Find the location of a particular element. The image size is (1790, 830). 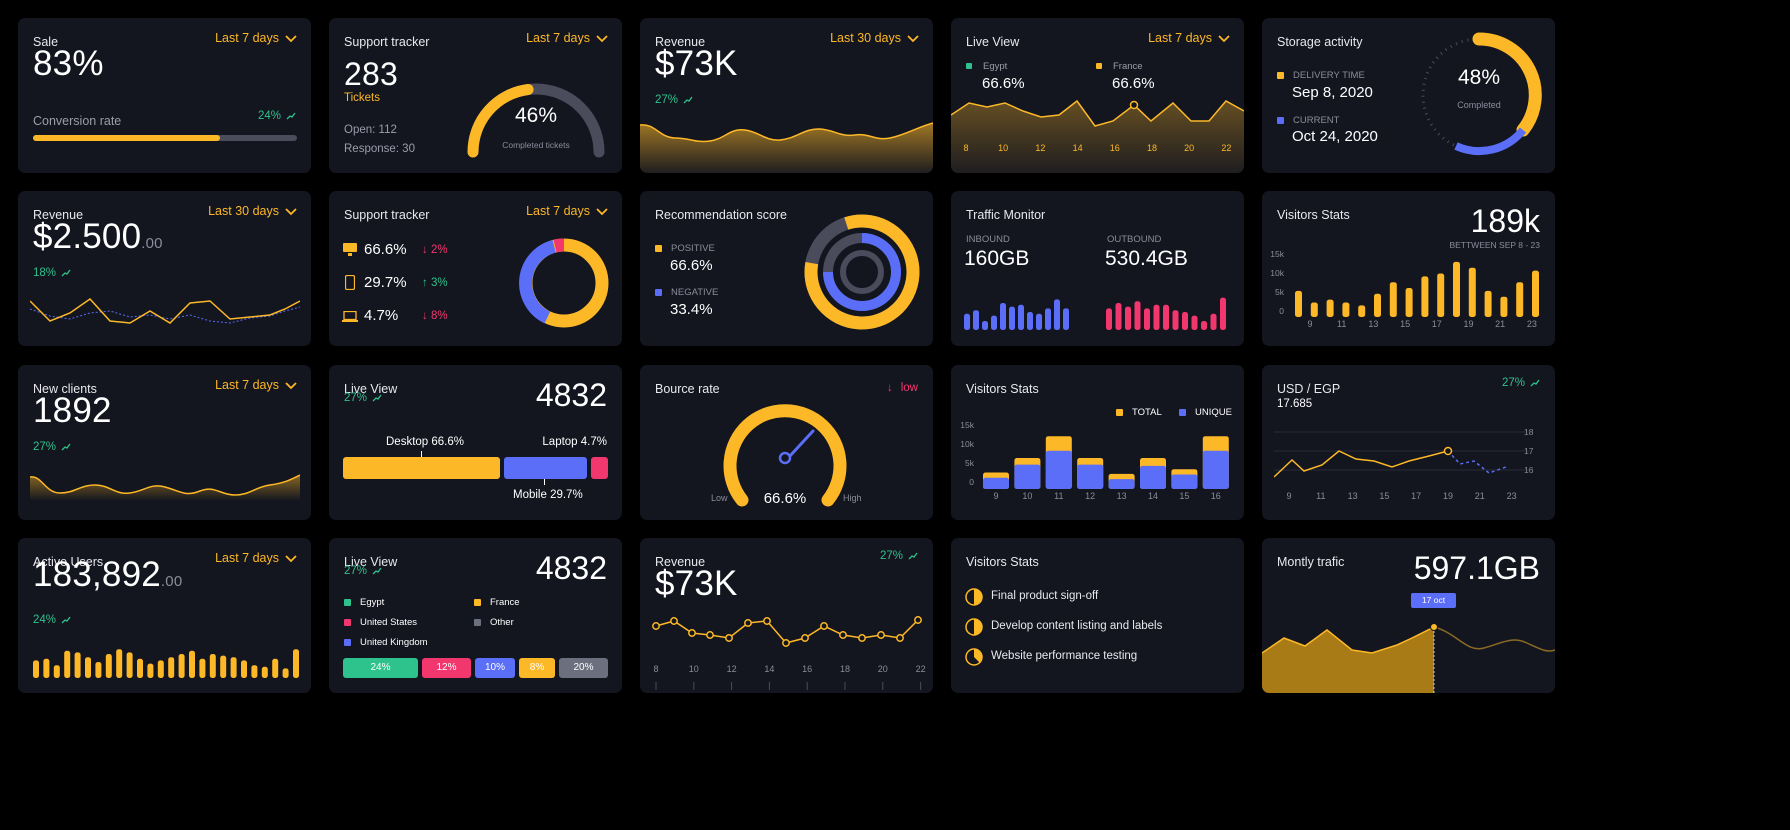

card-title: USD / EGP is located at coordinates (1309, 389).